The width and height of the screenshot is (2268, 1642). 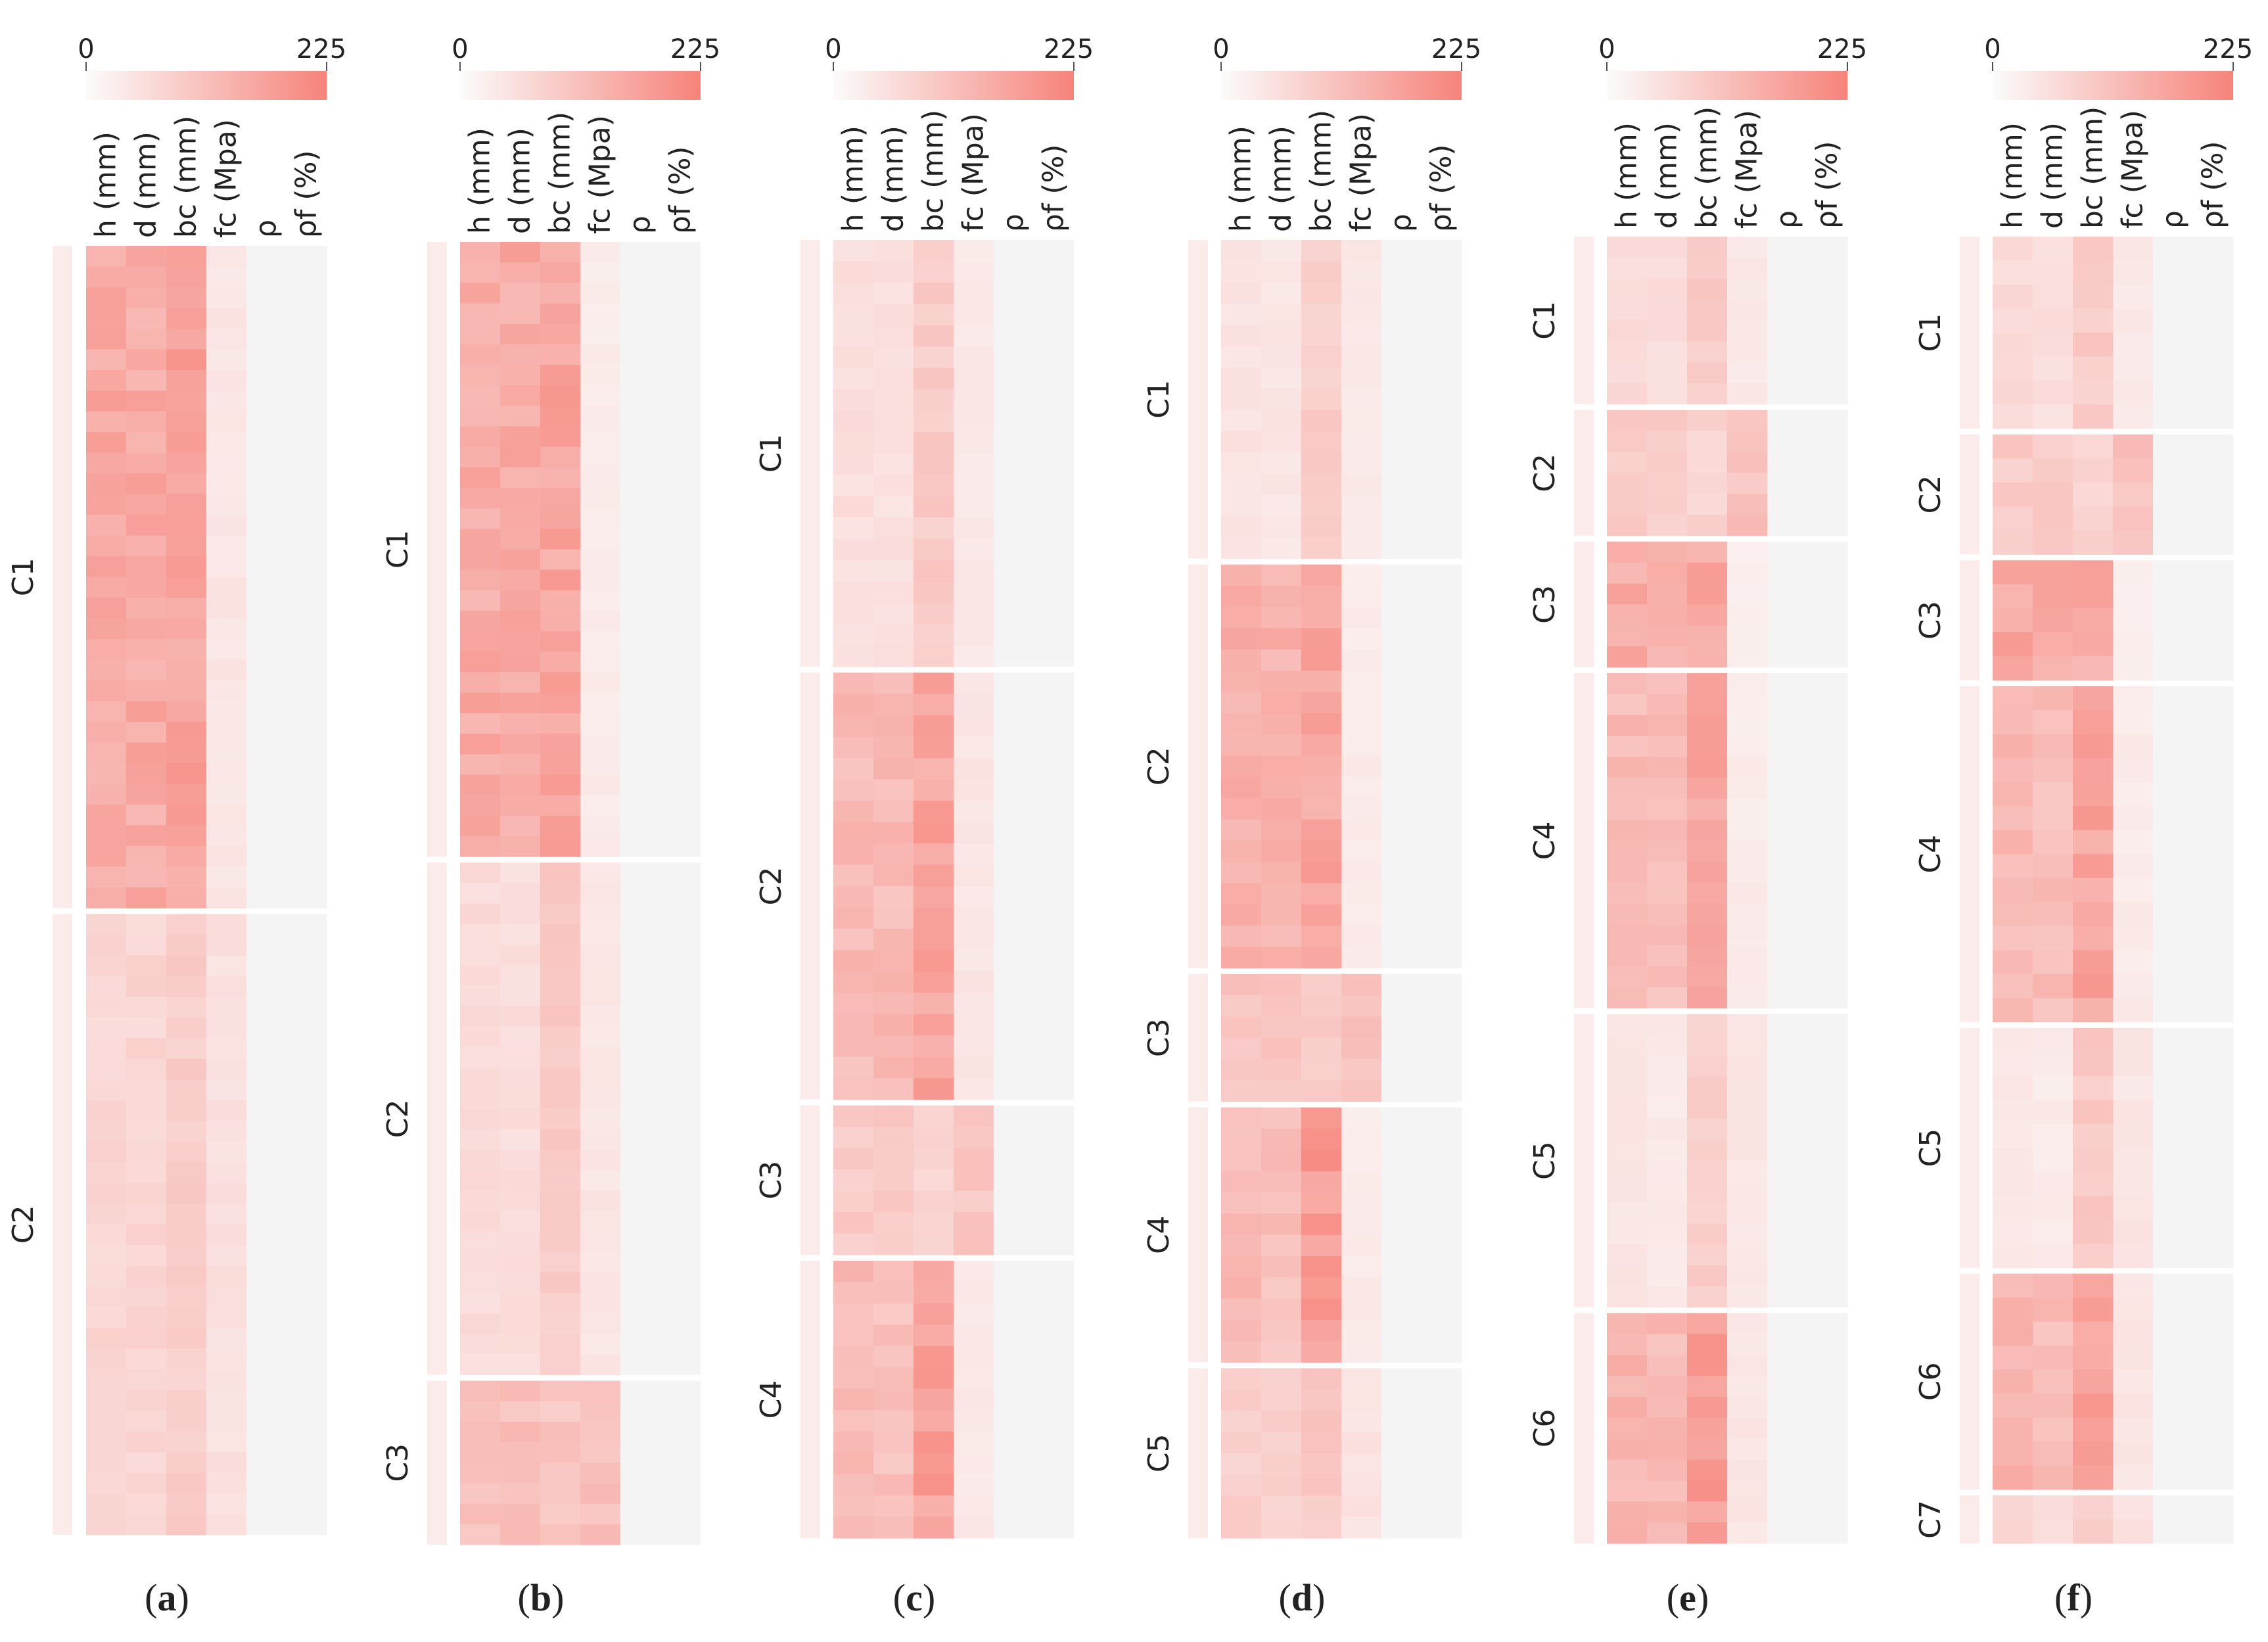 What do you see at coordinates (1931, 1148) in the screenshot?
I see `cluster-label: C5` at bounding box center [1931, 1148].